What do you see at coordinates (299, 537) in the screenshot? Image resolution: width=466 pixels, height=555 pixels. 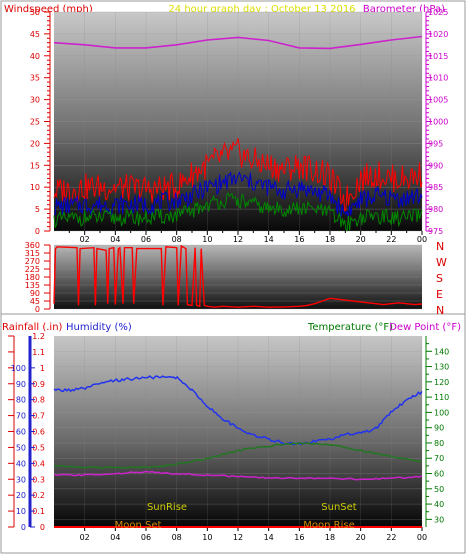 I see `humidity-time-tick-label: 16` at bounding box center [299, 537].